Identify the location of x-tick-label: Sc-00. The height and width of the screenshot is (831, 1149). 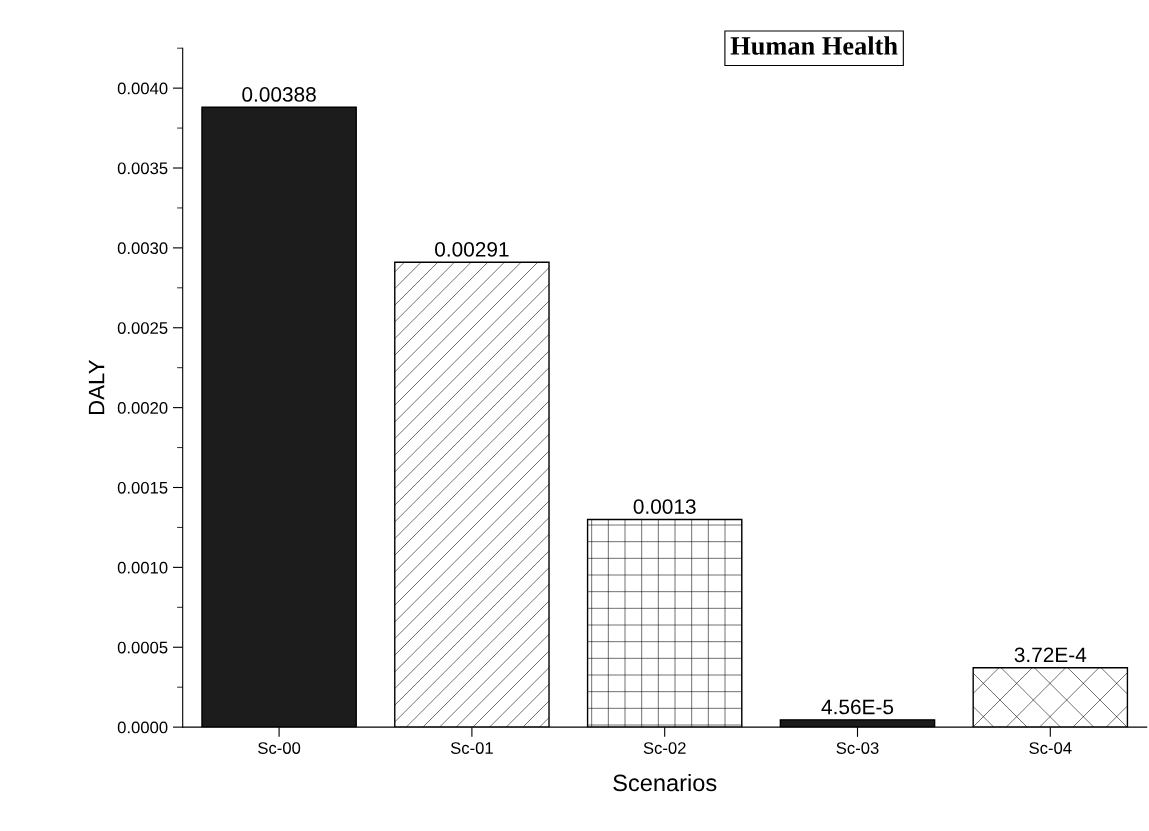
(279, 748).